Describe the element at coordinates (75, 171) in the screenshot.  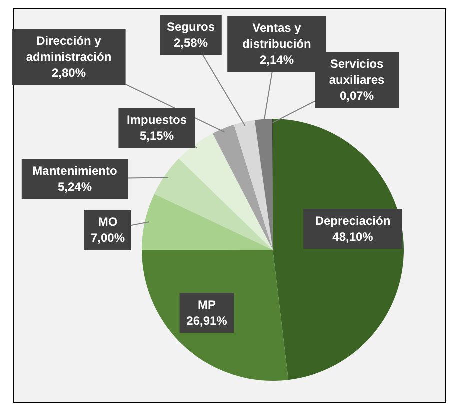
I see `slice-label: Mantenimiento` at that location.